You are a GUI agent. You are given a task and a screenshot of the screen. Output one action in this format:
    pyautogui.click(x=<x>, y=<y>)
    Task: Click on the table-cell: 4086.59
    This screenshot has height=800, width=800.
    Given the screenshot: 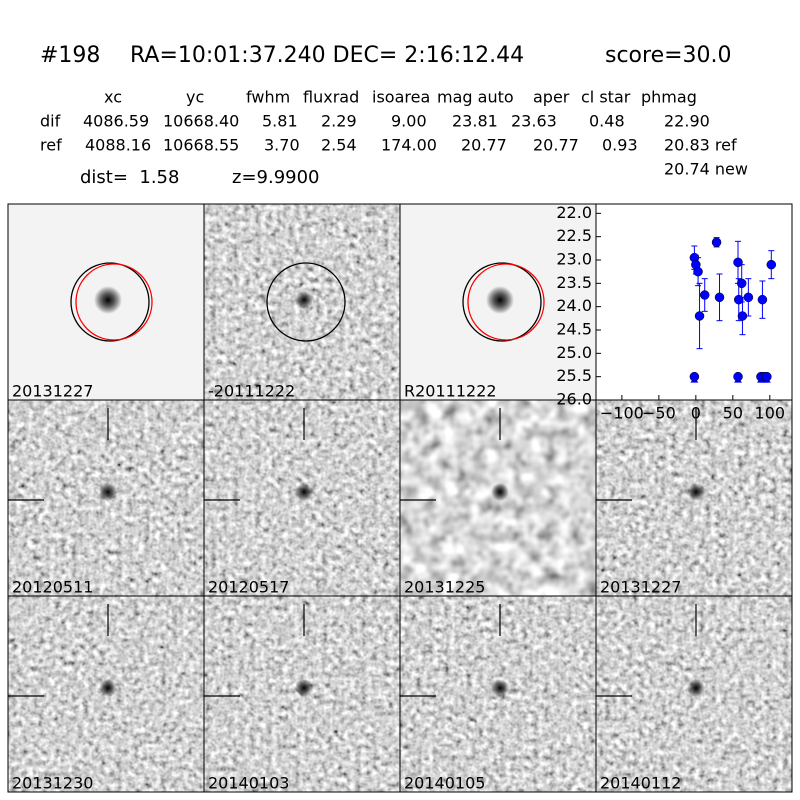 What is the action you would take?
    pyautogui.click(x=116, y=121)
    